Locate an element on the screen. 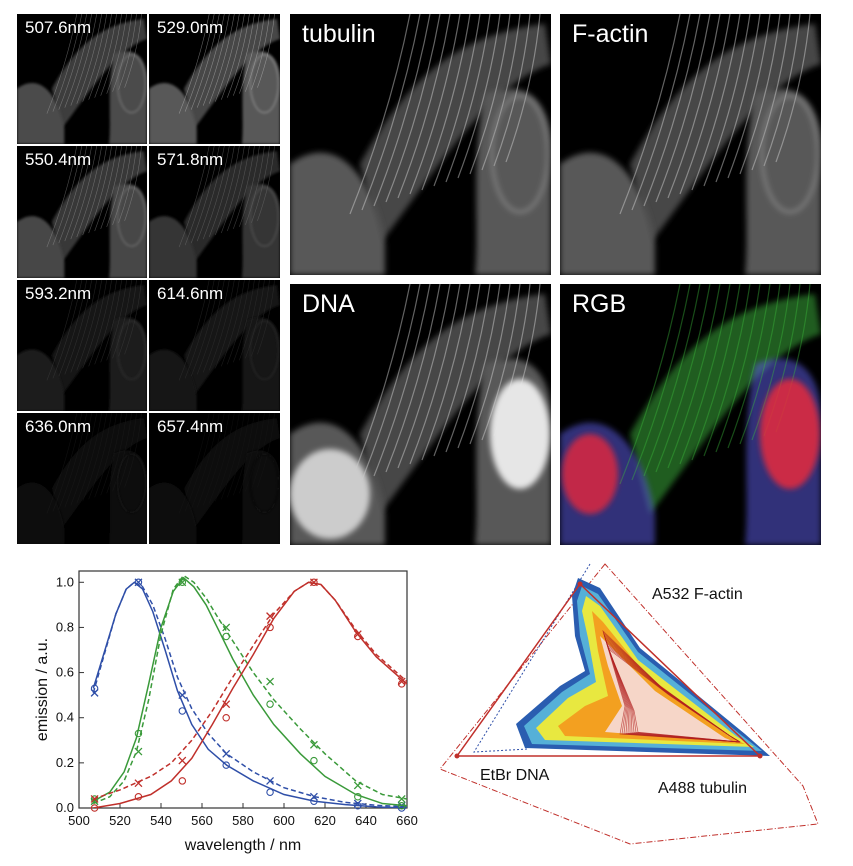 The image size is (853, 866). dna-channel-panel: DNA is located at coordinates (420, 414).